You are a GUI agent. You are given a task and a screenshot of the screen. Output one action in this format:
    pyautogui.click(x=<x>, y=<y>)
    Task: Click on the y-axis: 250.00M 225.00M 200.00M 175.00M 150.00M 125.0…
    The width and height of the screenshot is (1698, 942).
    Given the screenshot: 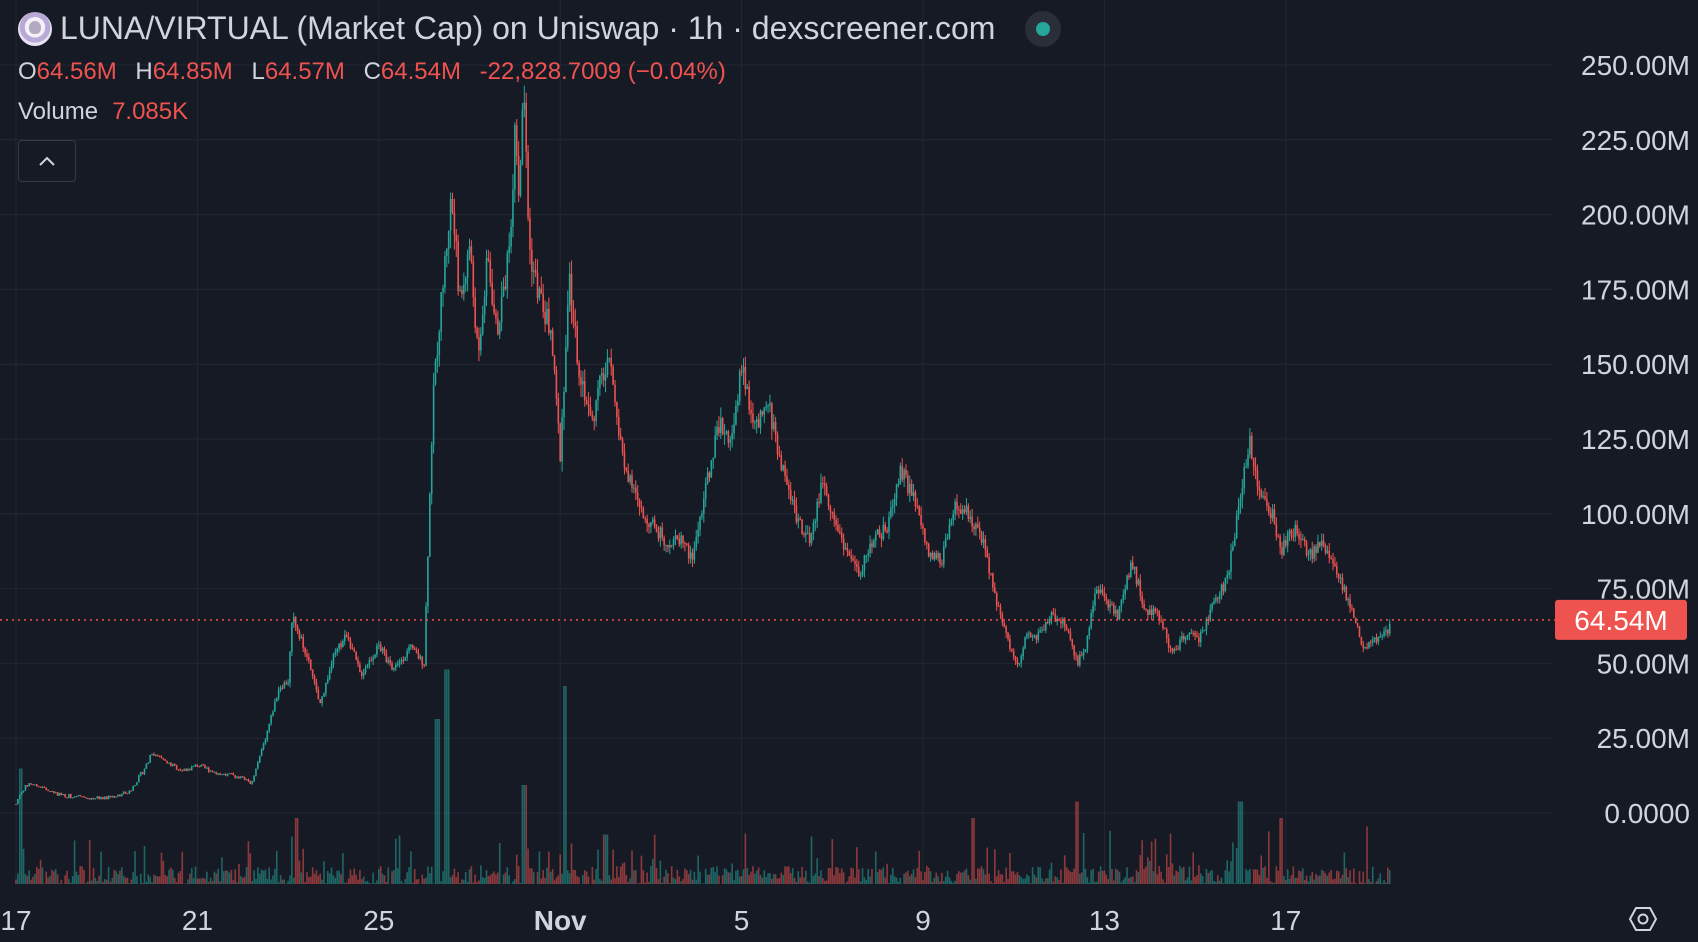 What is the action you would take?
    pyautogui.click(x=1635, y=439)
    